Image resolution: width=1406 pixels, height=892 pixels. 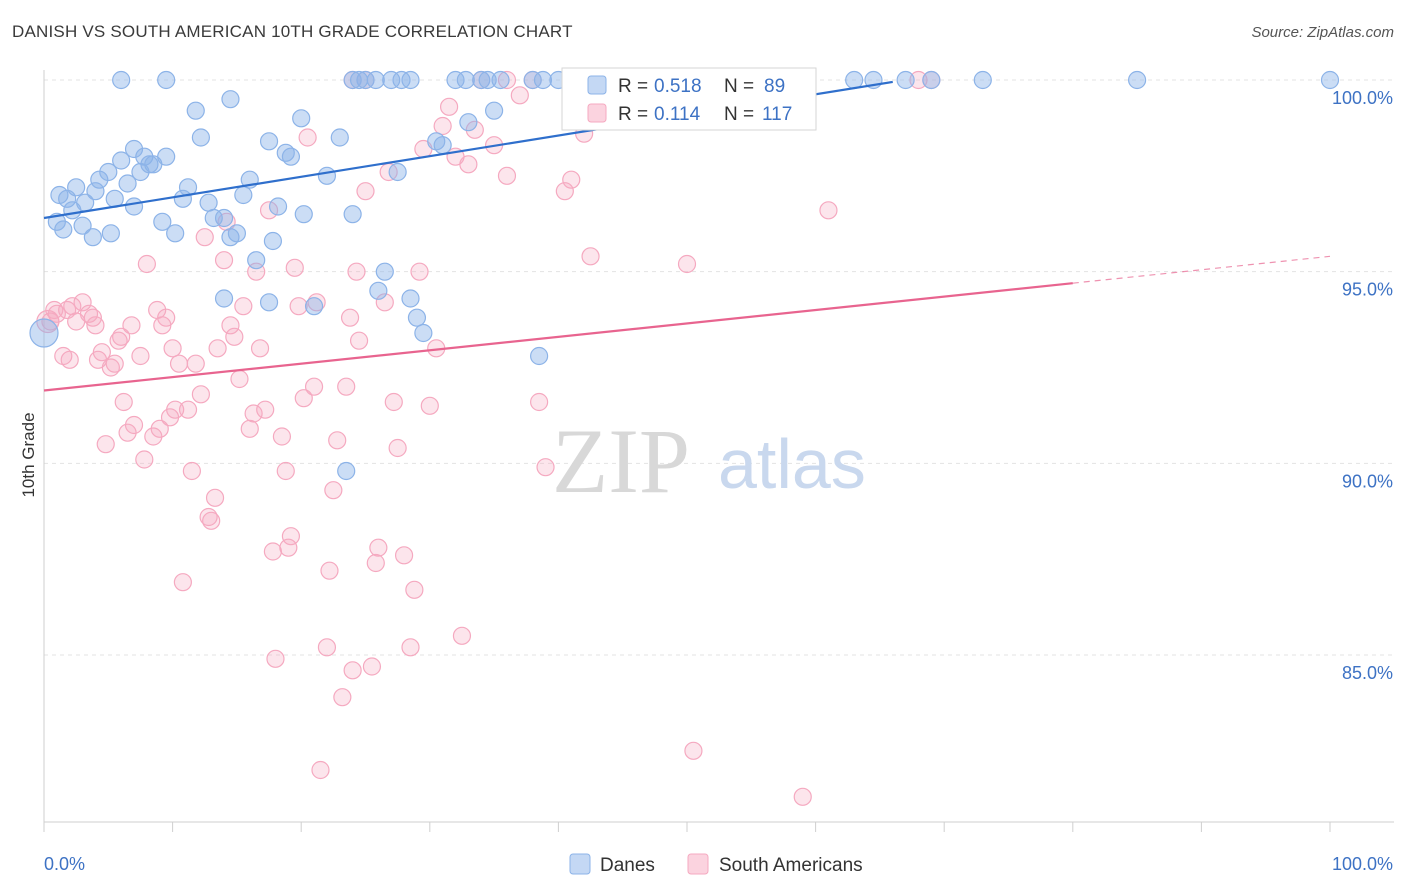 What do you see at coordinates (677, 114) in the screenshot?
I see `legend-south-r-value: 0.114` at bounding box center [677, 114].